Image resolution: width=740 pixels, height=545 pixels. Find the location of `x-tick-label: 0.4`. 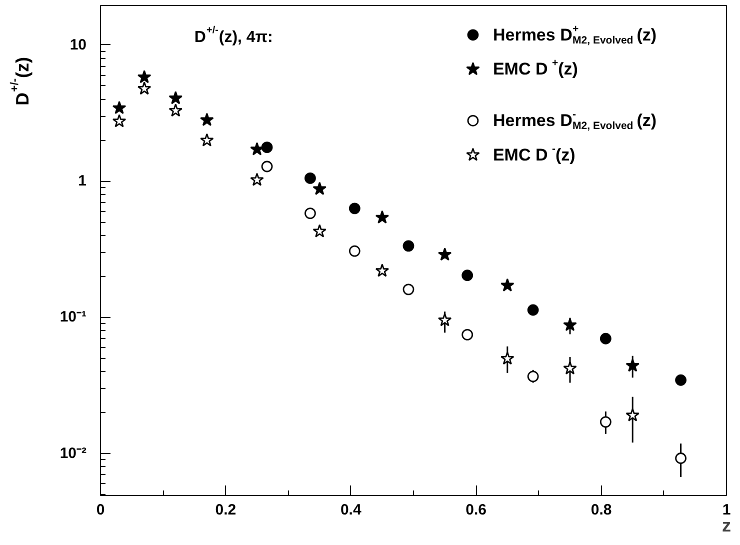

x-tick-label: 0.4 is located at coordinates (351, 510).